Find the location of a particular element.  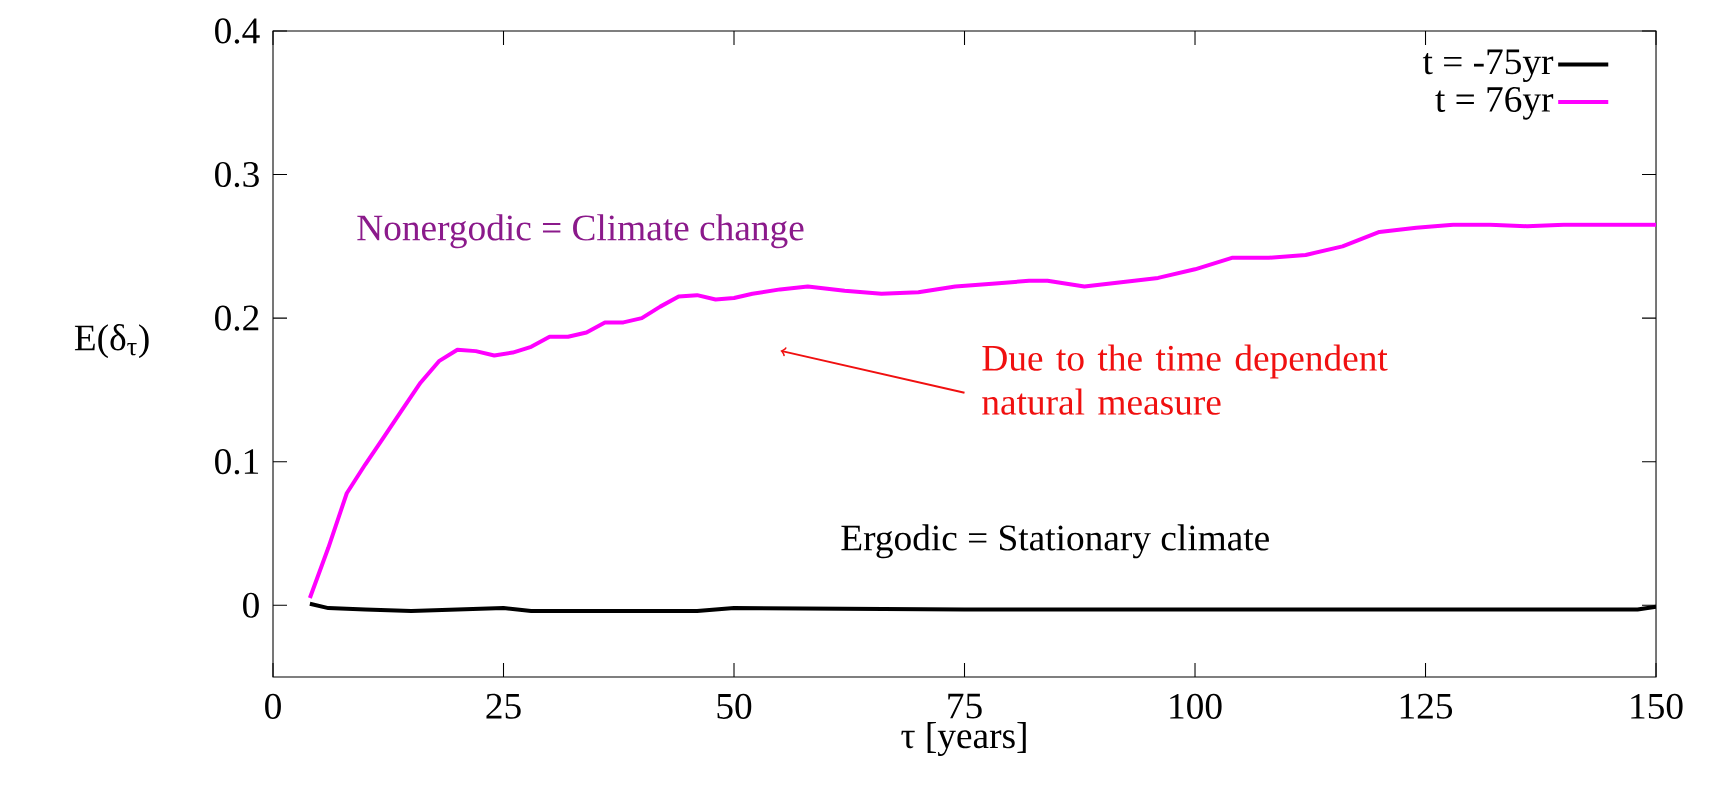

x-tick-label: 125 is located at coordinates (1426, 706).